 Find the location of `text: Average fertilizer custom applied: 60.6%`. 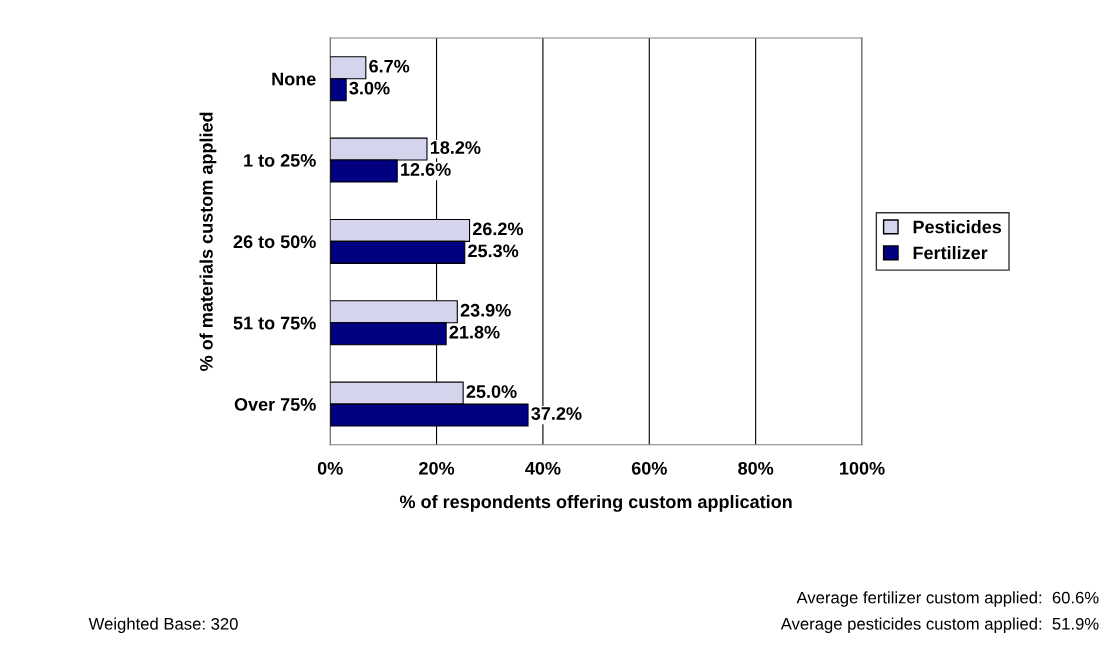

text: Average fertilizer custom applied: 60.6% is located at coordinates (947, 599).